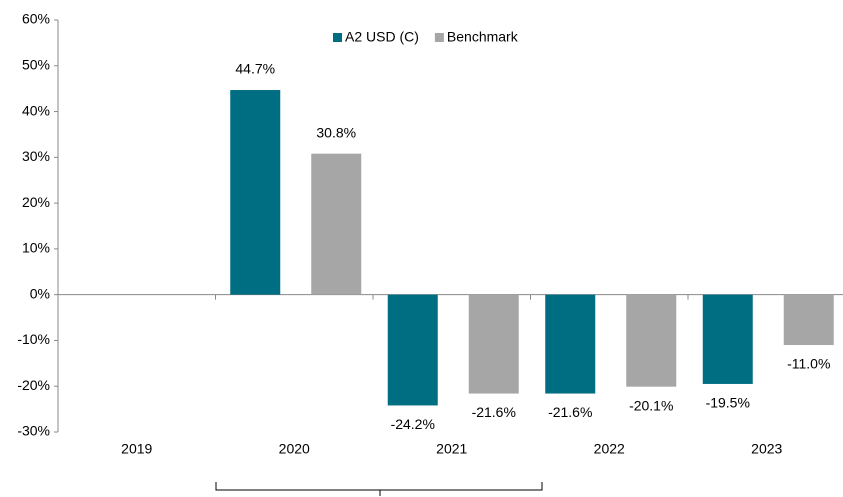 Image resolution: width=843 pixels, height=497 pixels. Describe the element at coordinates (808, 364) in the screenshot. I see `value-label: -11.0%` at that location.